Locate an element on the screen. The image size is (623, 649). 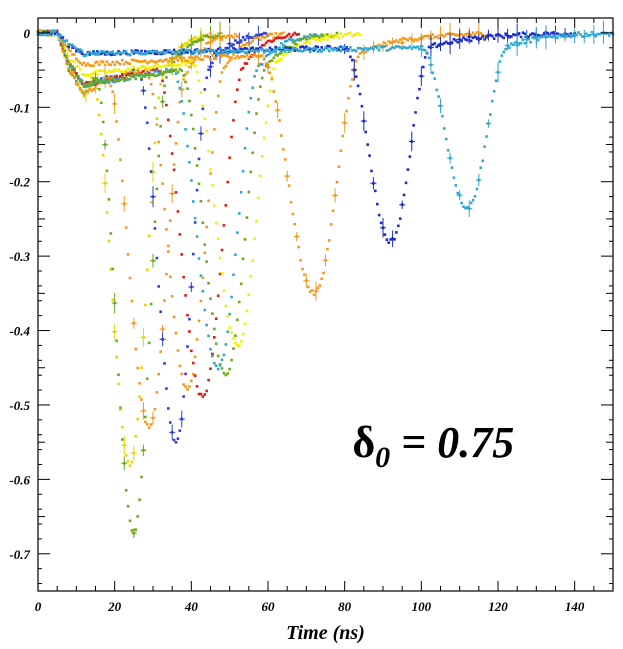
y-tick-label: -0.5 is located at coordinates (19, 405).